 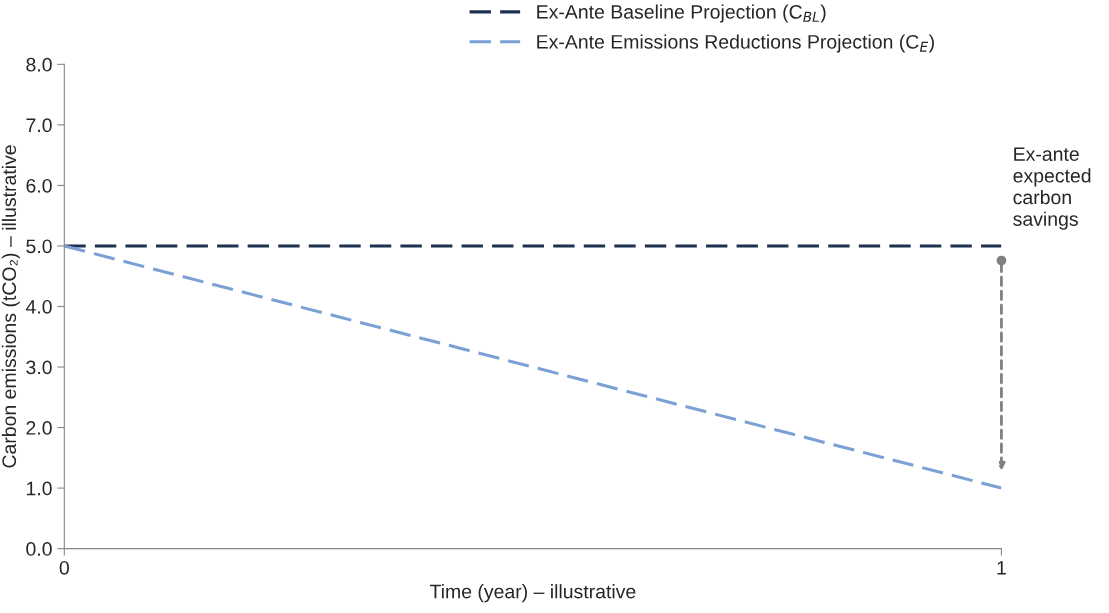 What do you see at coordinates (1001, 568) in the screenshot?
I see `x-tick-label: 1` at bounding box center [1001, 568].